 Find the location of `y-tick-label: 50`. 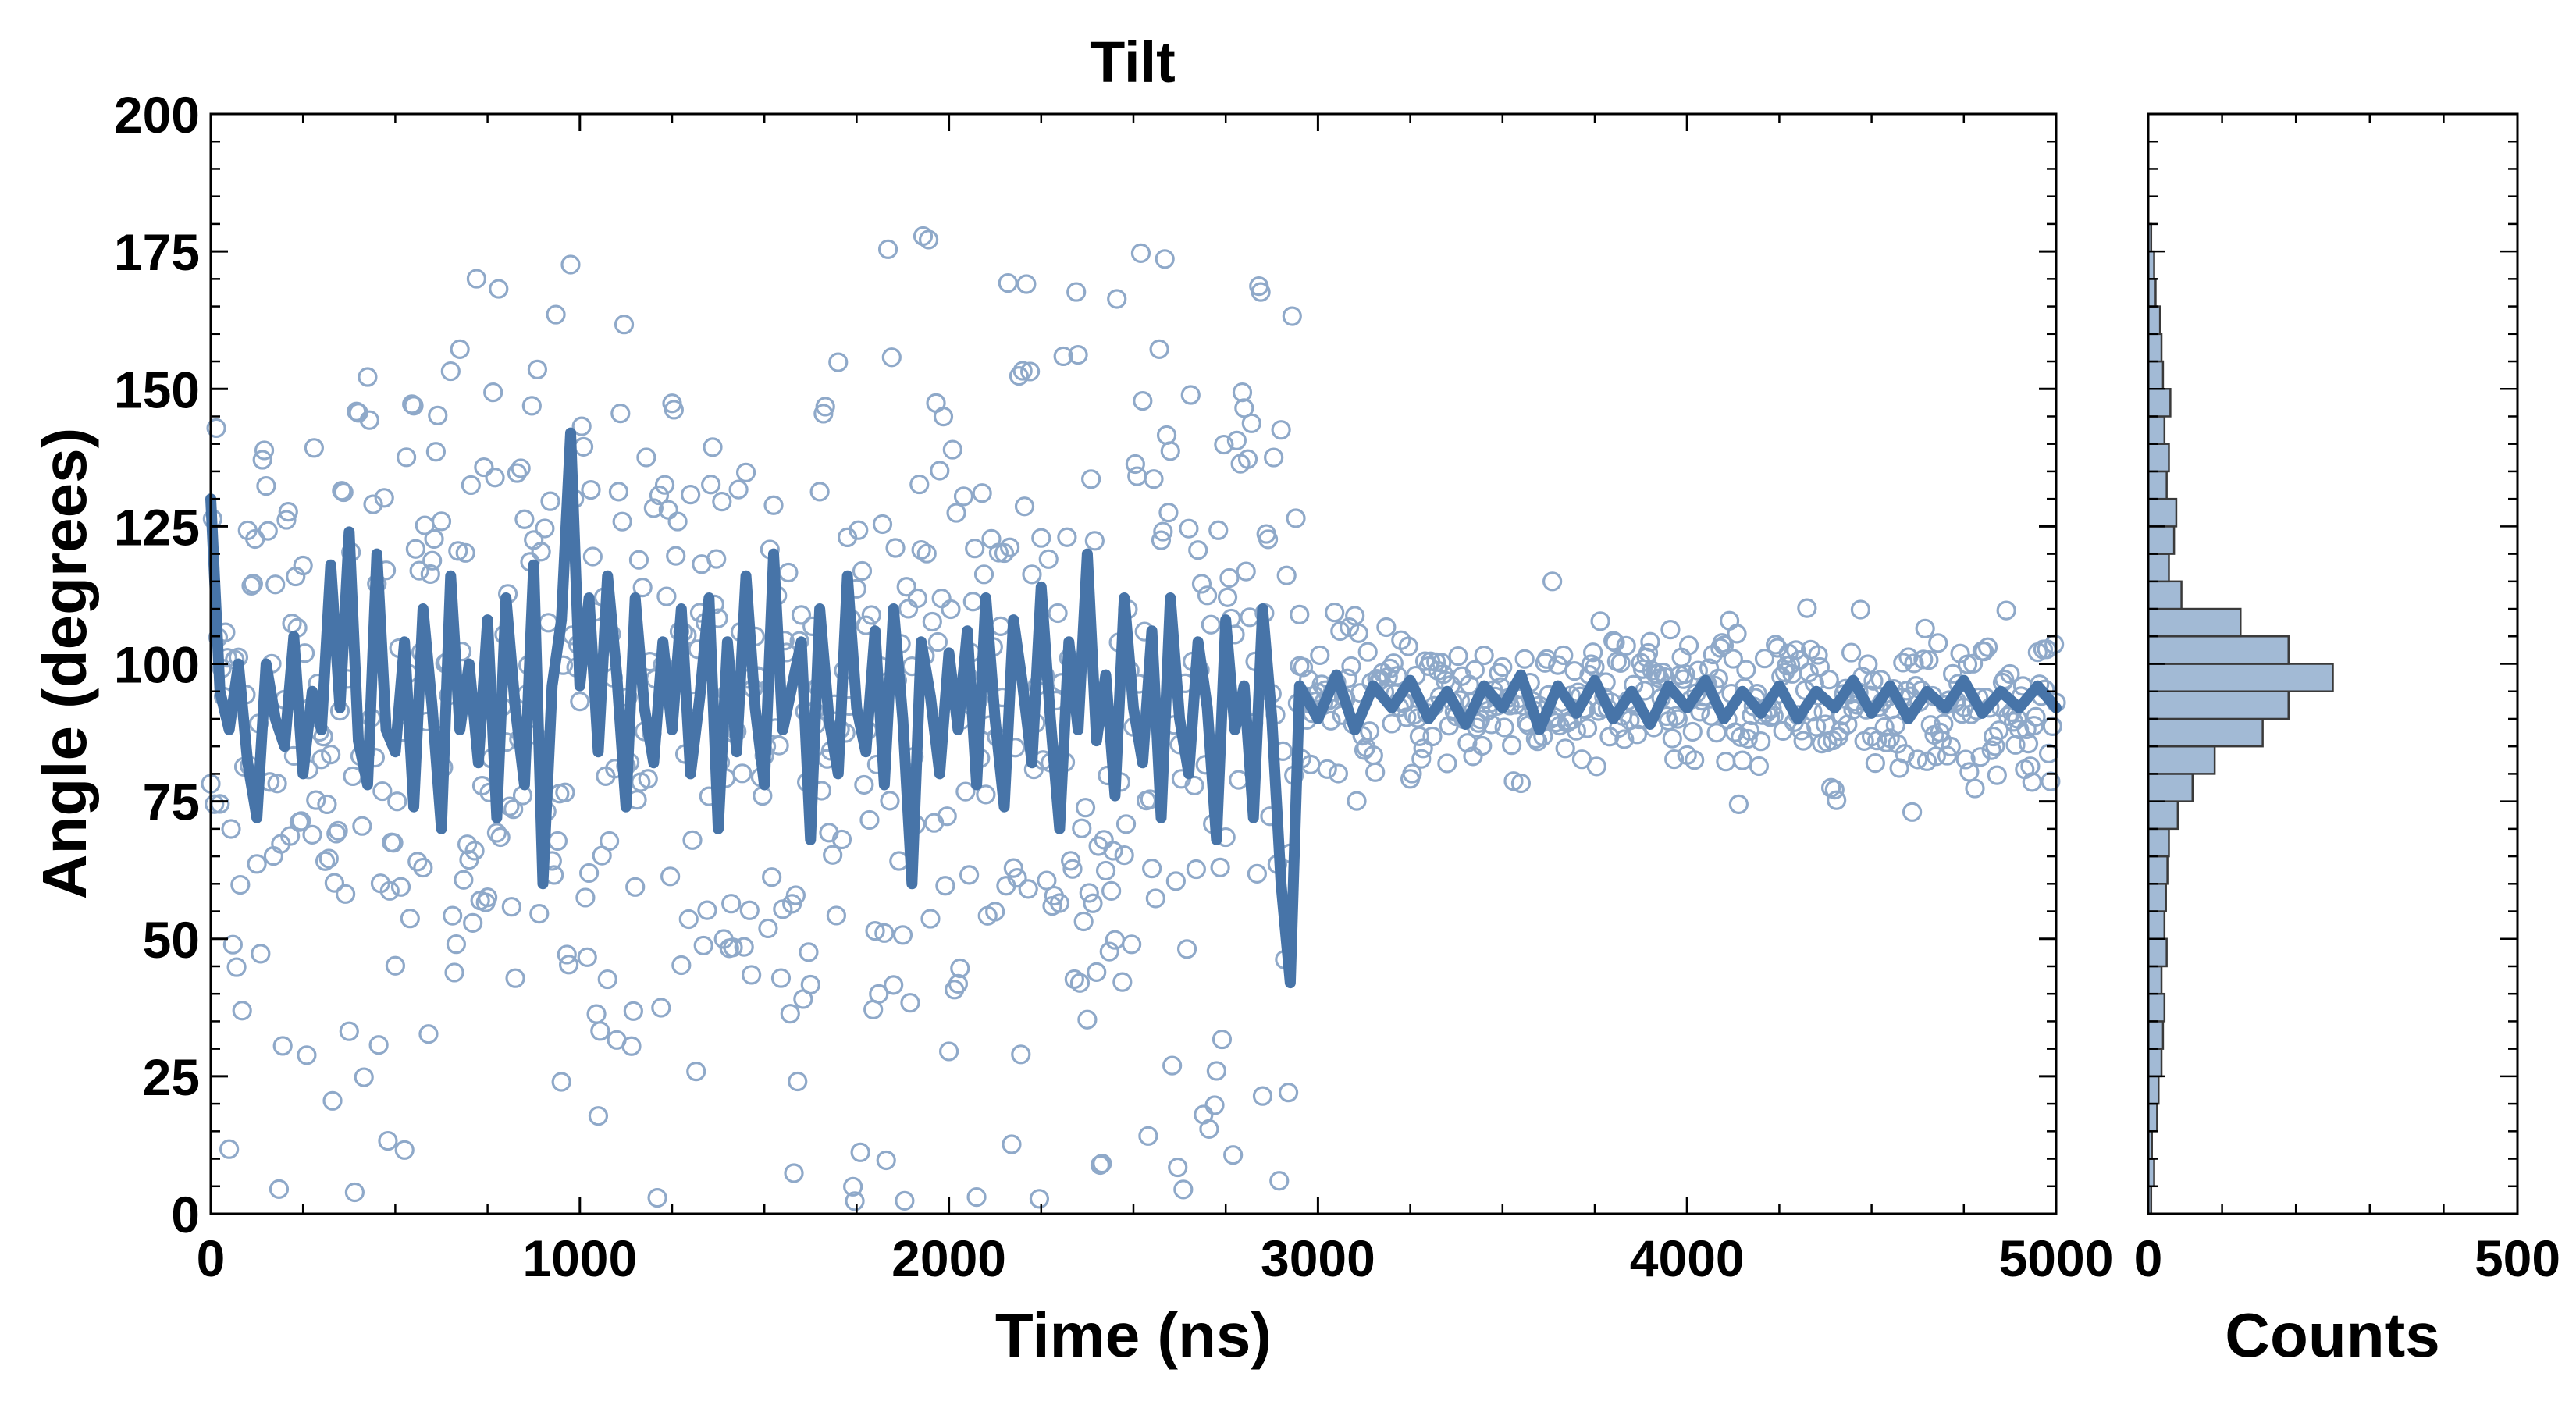

y-tick-label: 50 is located at coordinates (171, 940).